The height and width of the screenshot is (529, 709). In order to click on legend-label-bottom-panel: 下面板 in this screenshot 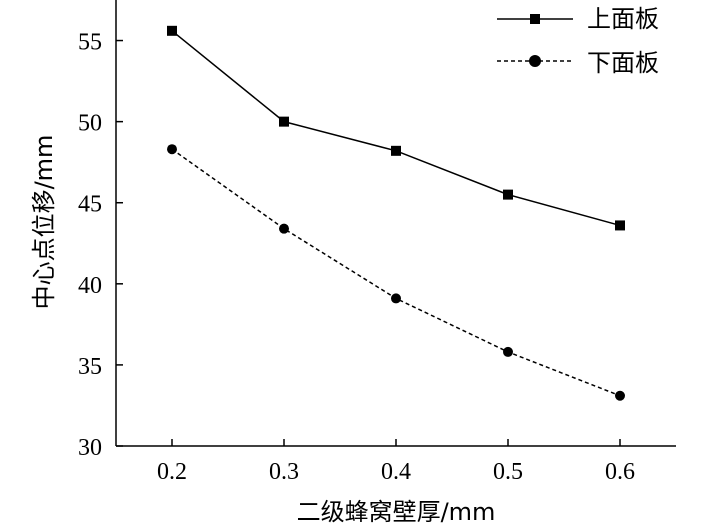, I will do `click(623, 63)`.